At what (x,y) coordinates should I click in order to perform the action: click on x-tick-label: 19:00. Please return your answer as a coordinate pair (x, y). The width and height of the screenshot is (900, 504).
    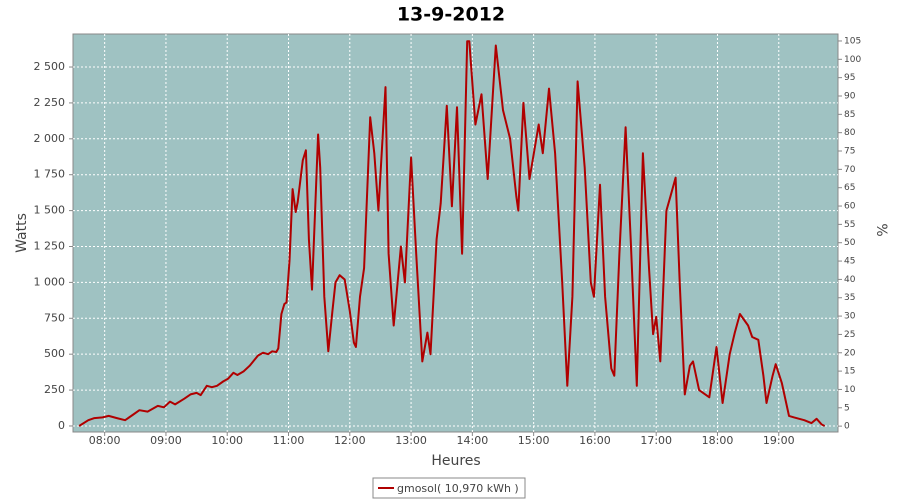
    Looking at the image, I should click on (779, 440).